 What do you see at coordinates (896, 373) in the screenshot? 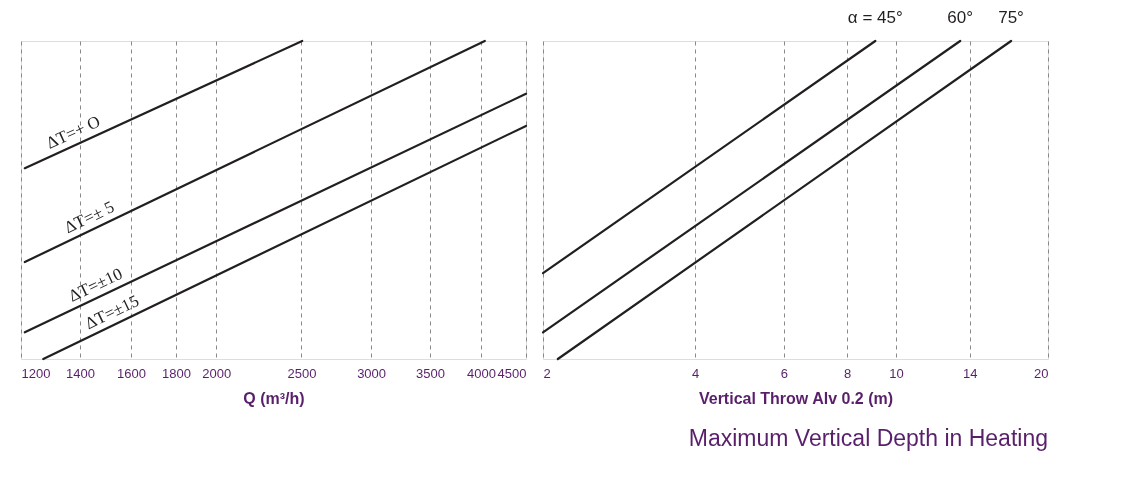
I see `x-tick-label: 10` at bounding box center [896, 373].